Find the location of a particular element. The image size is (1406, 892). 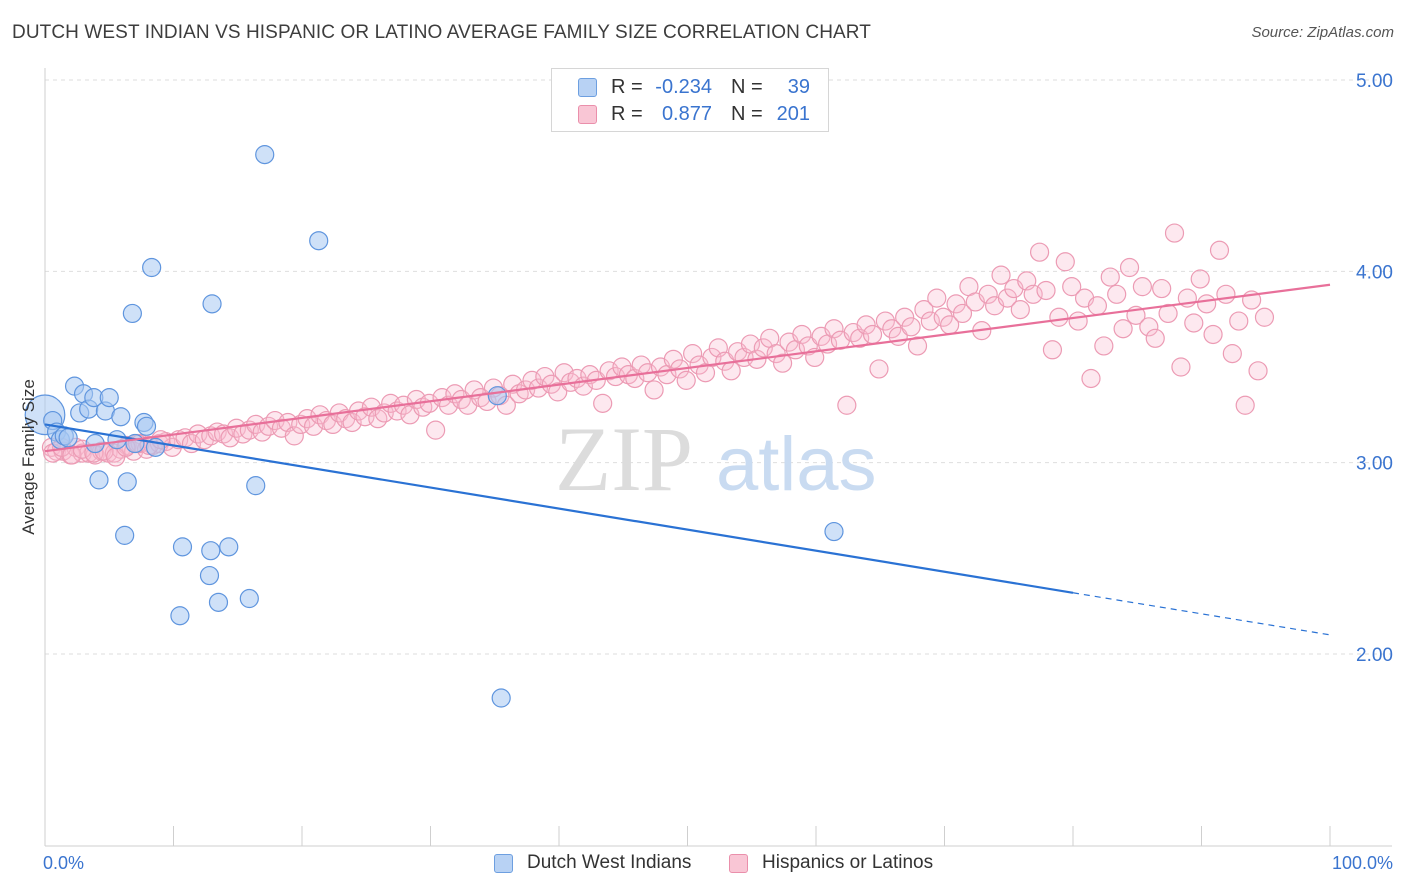

series-swatch-blue is located at coordinates (503, 863).